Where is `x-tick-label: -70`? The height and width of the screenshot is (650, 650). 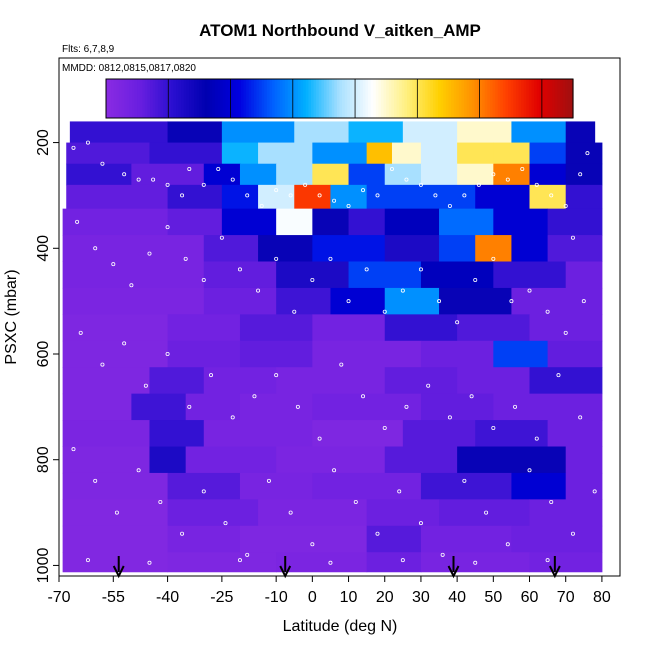
x-tick-label: -70 is located at coordinates (58, 597).